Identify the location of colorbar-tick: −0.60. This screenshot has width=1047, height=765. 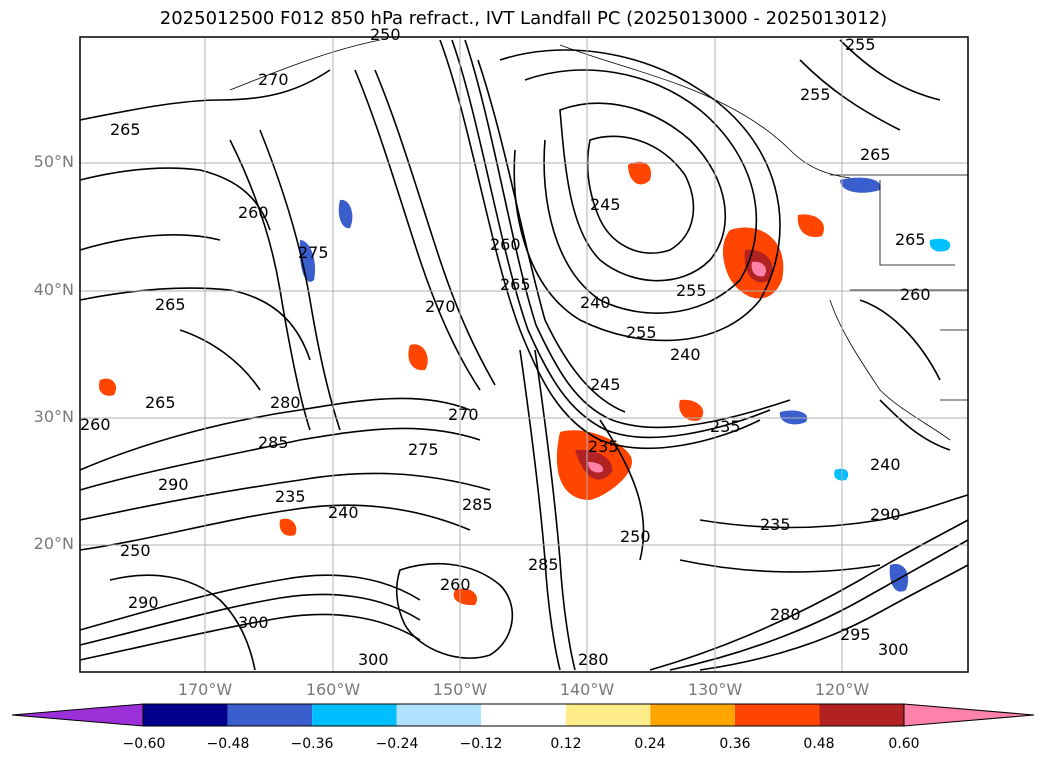
(144, 744).